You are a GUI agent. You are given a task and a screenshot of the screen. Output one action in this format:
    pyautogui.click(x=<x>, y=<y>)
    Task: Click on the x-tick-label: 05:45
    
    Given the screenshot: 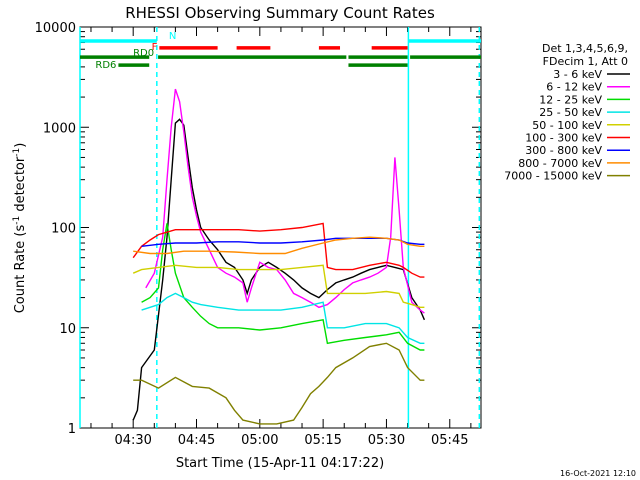 What is the action you would take?
    pyautogui.click(x=449, y=440)
    